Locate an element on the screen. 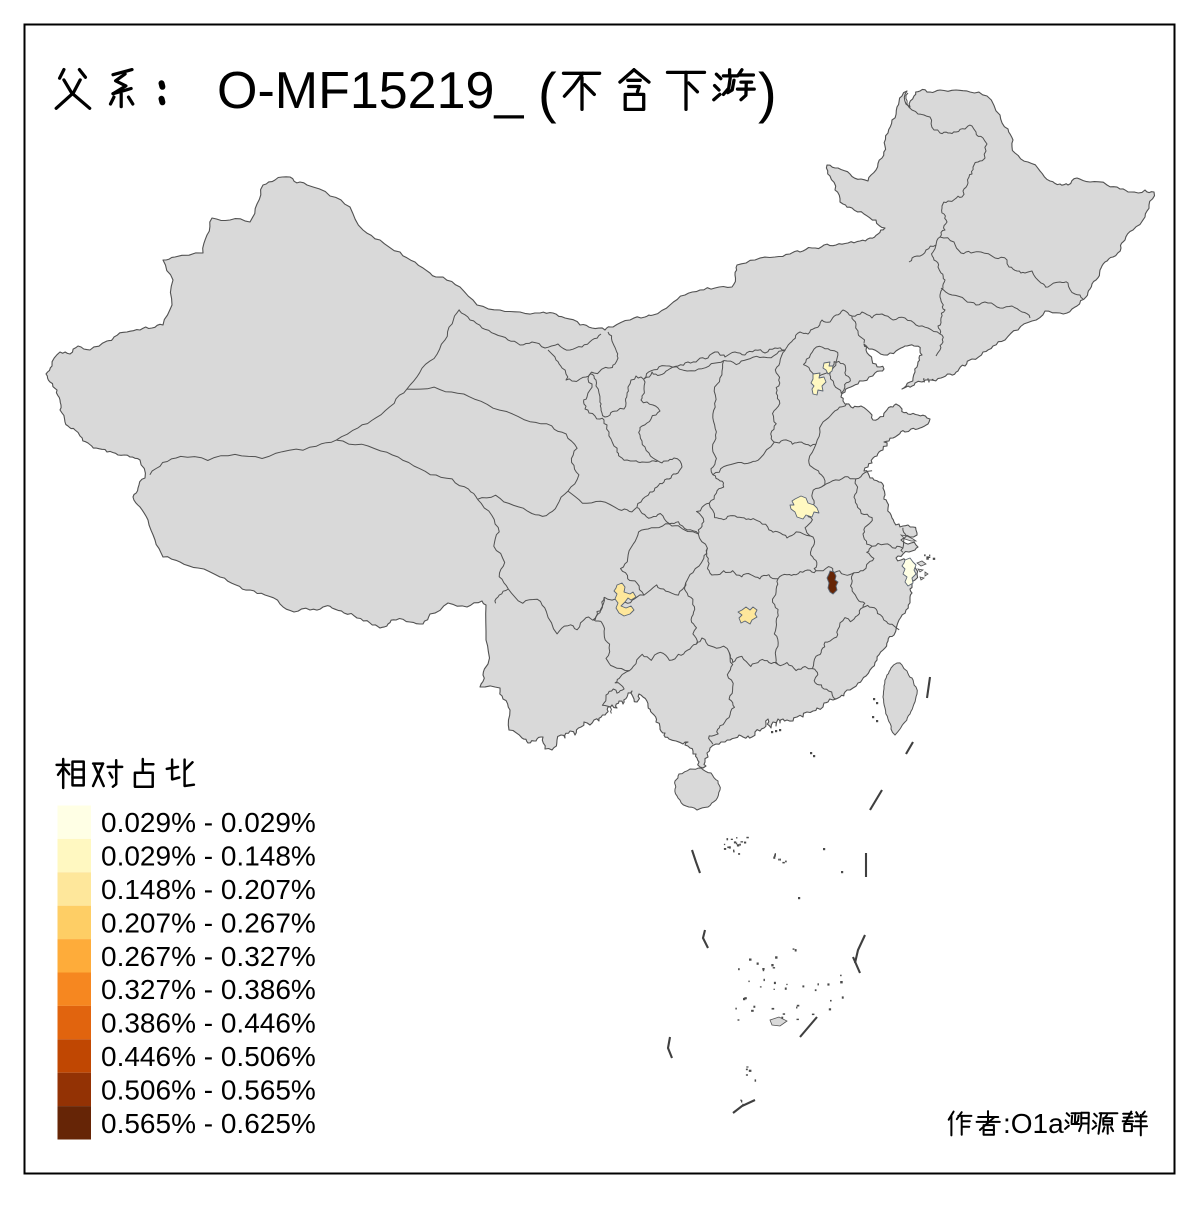  svg-text: 0.207% - 0.267% is located at coordinates (208, 922).